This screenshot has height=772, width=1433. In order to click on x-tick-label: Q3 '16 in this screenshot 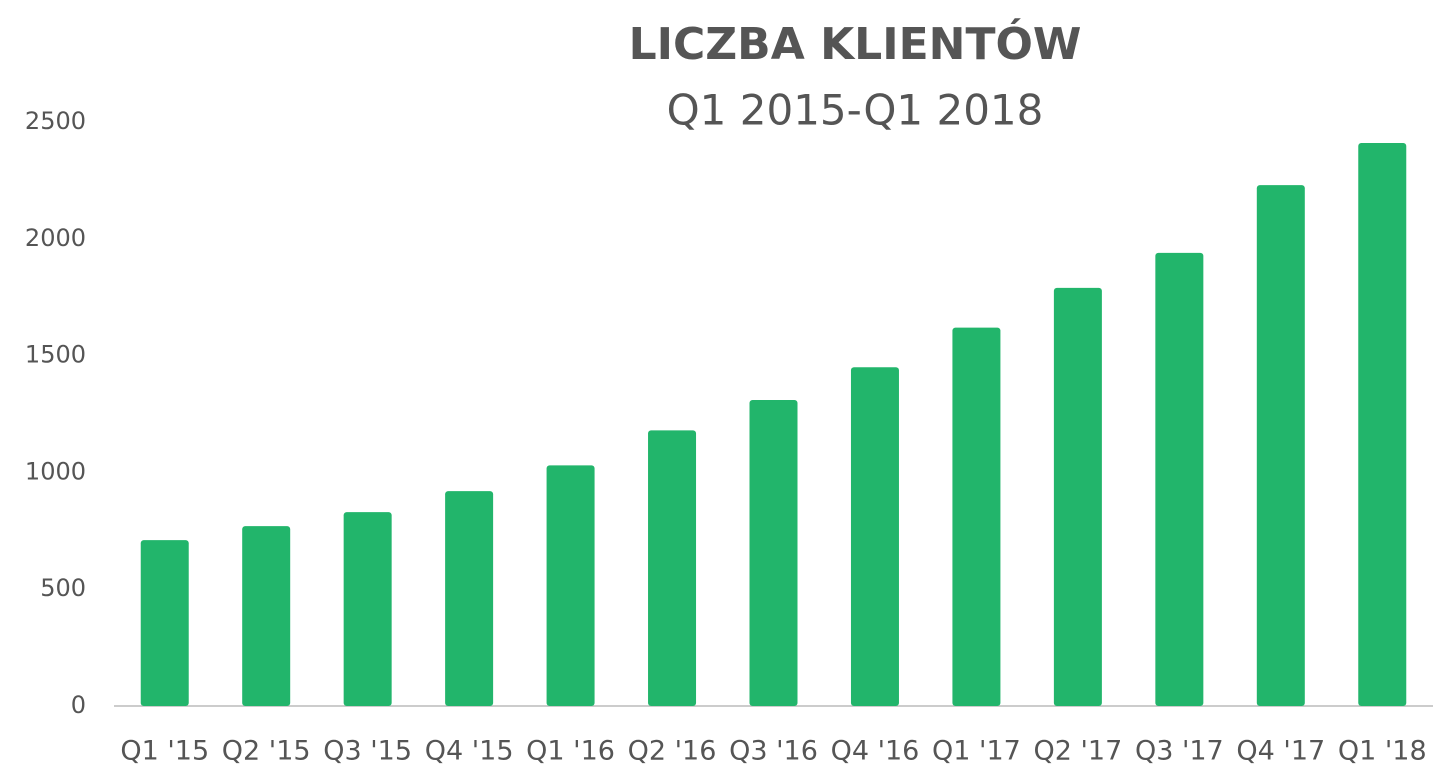, I will do `click(773, 751)`.